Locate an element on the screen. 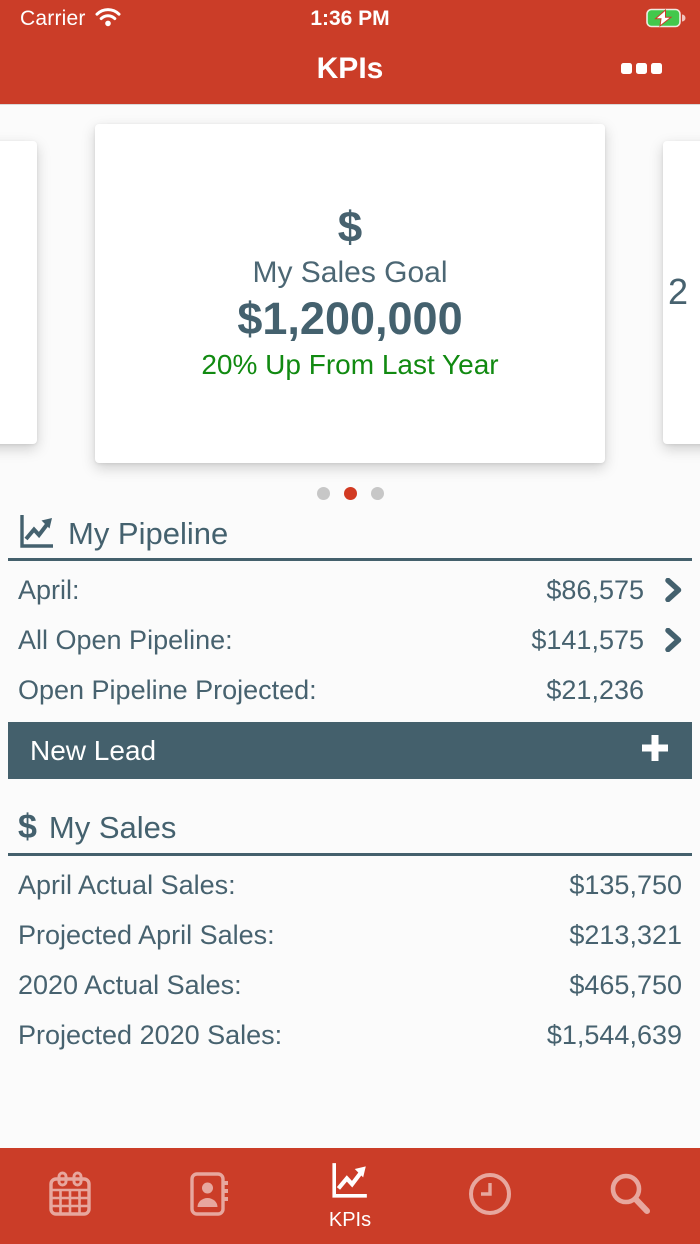  row-value: $213,321 is located at coordinates (625, 934).